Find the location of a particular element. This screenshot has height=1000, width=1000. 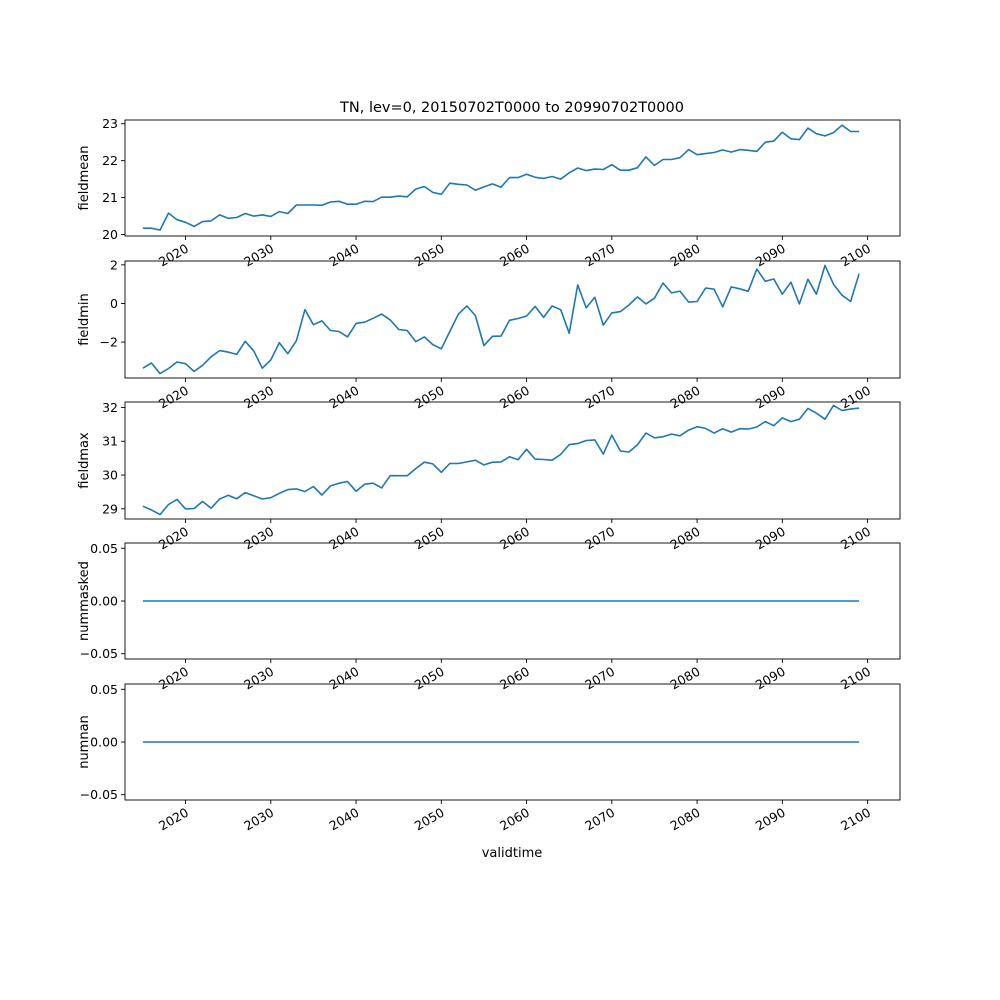

y-axis-label: numnan is located at coordinates (84, 742).